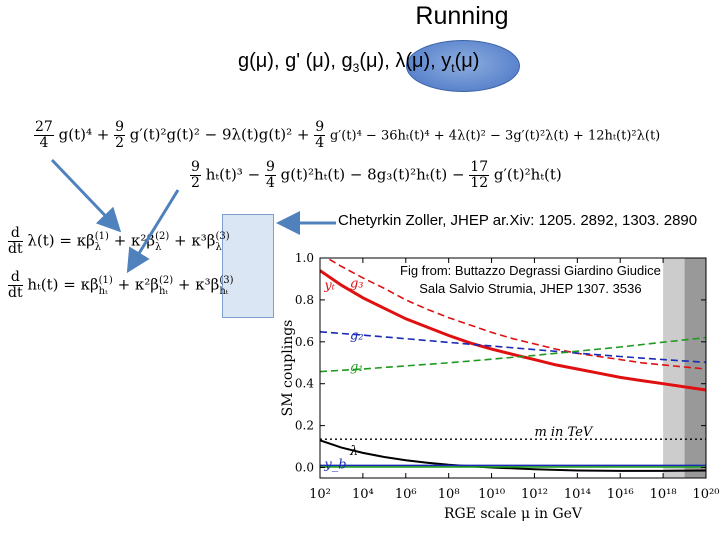 The width and height of the screenshot is (720, 540). I want to click on couplings-text-2: (μ), λ(μ), y, so click(405, 61).